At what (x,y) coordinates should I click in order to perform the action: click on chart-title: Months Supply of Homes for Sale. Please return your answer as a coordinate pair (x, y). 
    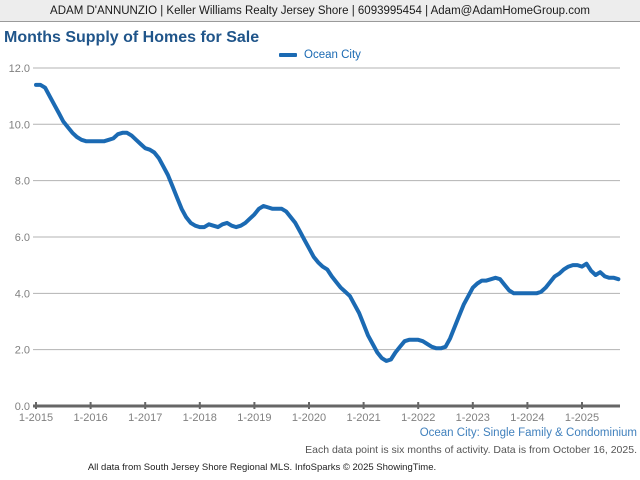
    Looking at the image, I should click on (132, 37).